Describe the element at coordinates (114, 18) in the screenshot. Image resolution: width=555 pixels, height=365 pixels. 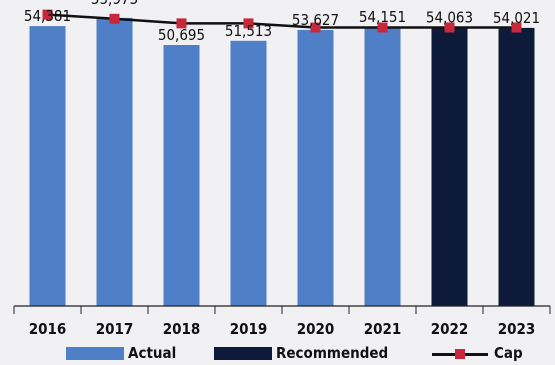
I see `cap-marker-2017` at that location.